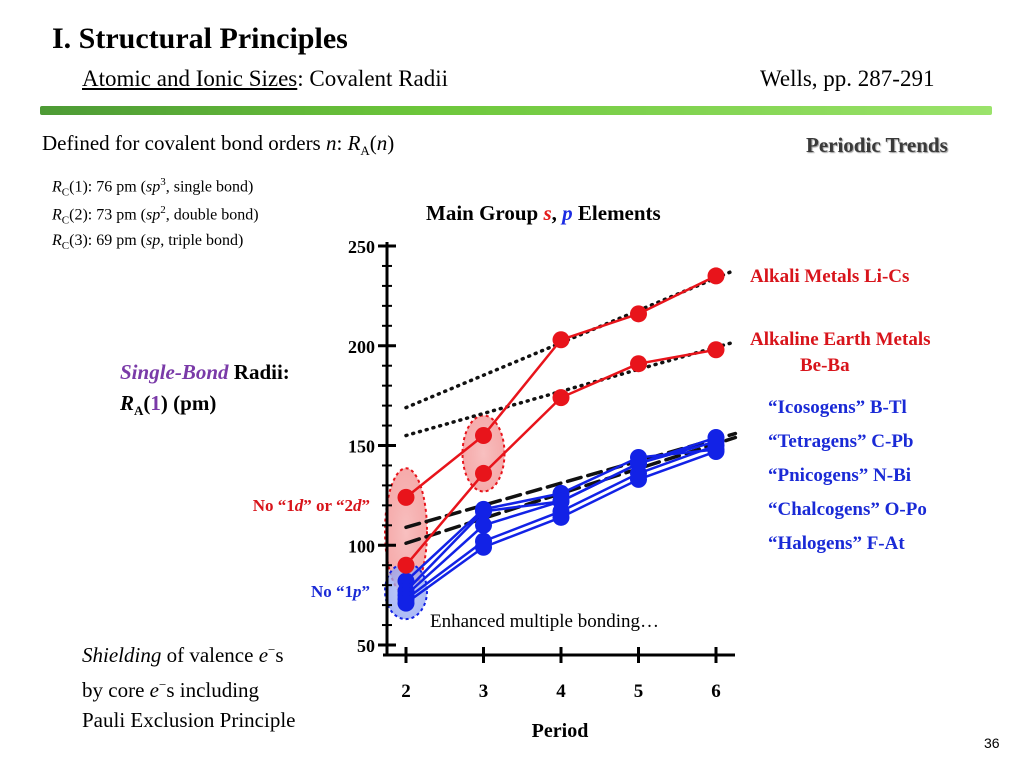 This screenshot has height=768, width=1024. Describe the element at coordinates (382, 143) in the screenshot. I see `definition-paren-n: n` at that location.